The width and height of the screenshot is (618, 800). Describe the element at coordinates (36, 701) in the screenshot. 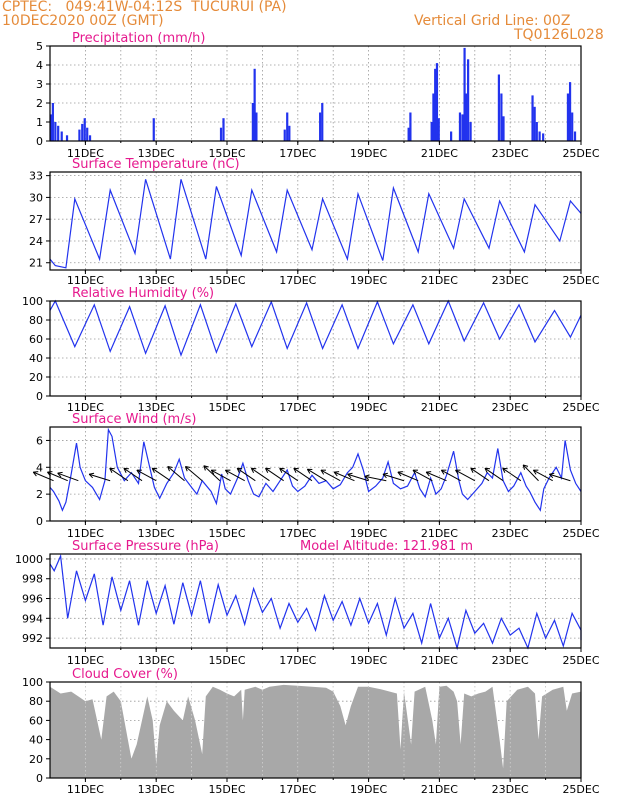

I see `y-tick-label: 80` at that location.